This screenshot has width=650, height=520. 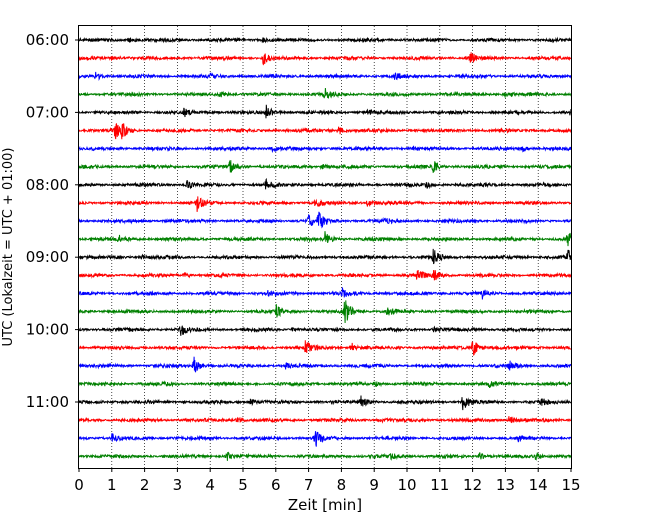 What do you see at coordinates (47, 185) in the screenshot?
I see `y-tick-label: 08:00` at bounding box center [47, 185].